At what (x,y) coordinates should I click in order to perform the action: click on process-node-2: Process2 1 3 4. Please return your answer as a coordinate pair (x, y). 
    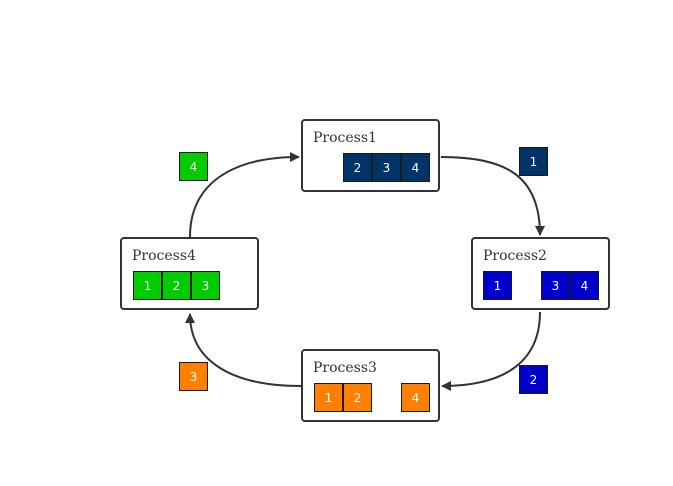
    Looking at the image, I should click on (540, 273).